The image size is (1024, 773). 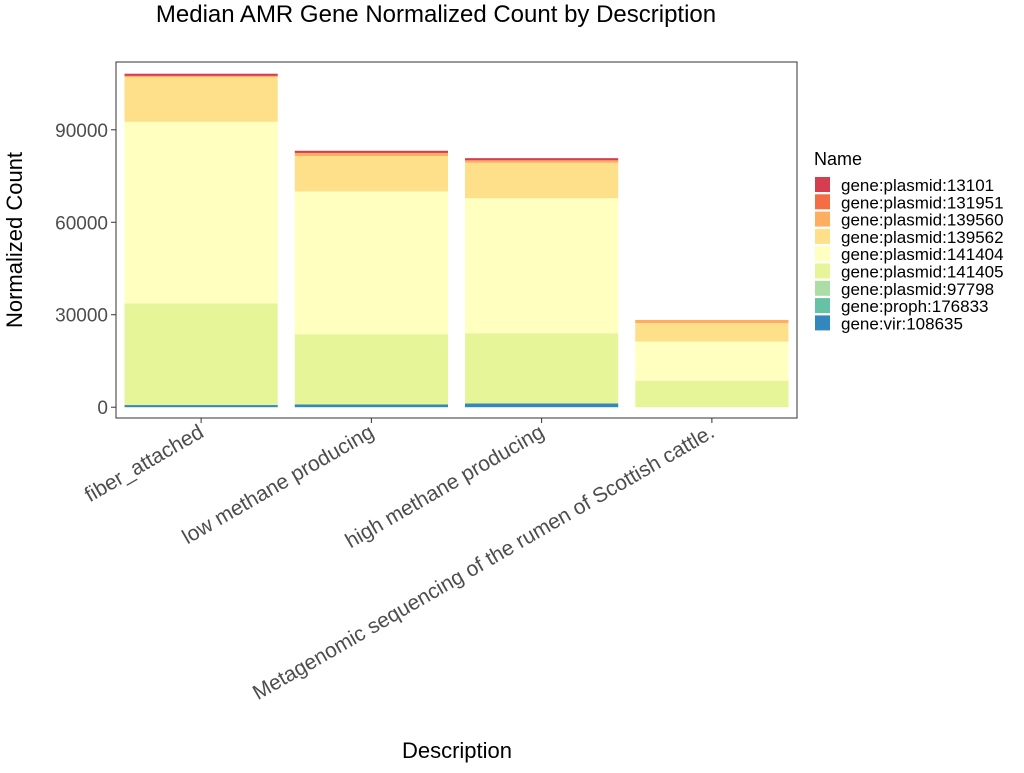 What do you see at coordinates (917, 289) in the screenshot?
I see `legend-label: gene:plasmid:97798` at bounding box center [917, 289].